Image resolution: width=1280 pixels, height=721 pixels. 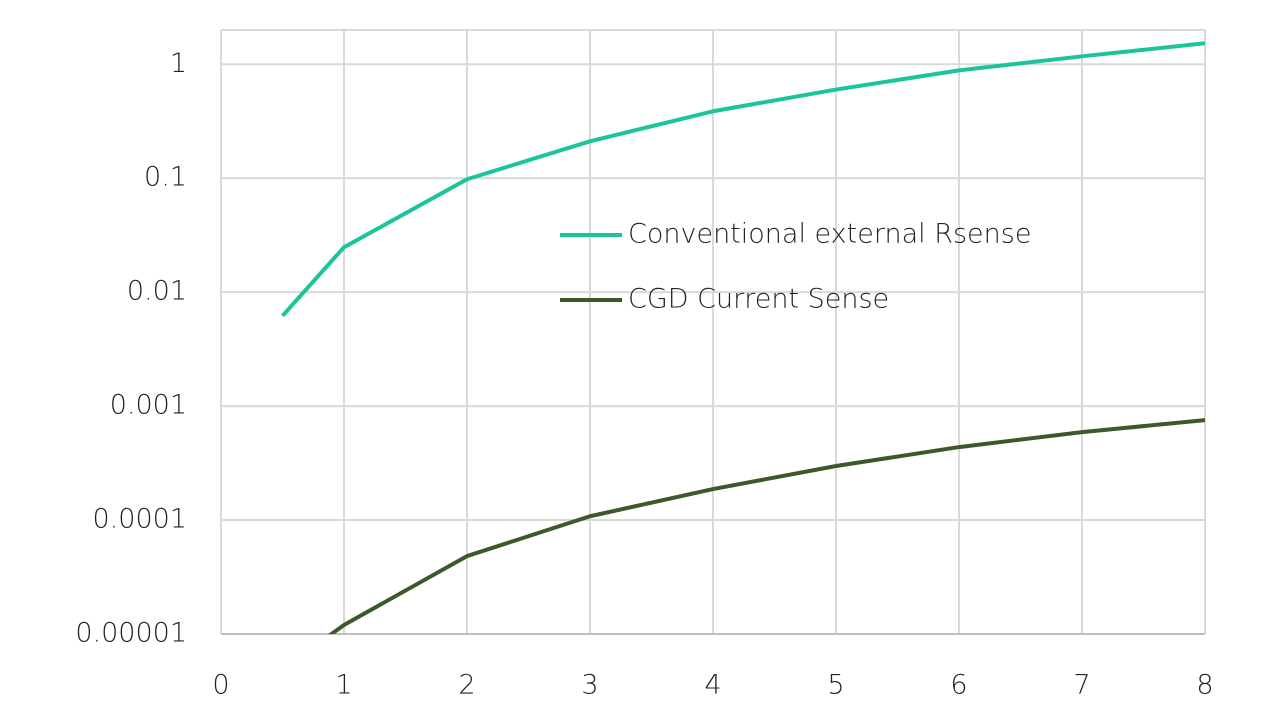 I want to click on x-tick-label: 5, so click(x=835, y=685).